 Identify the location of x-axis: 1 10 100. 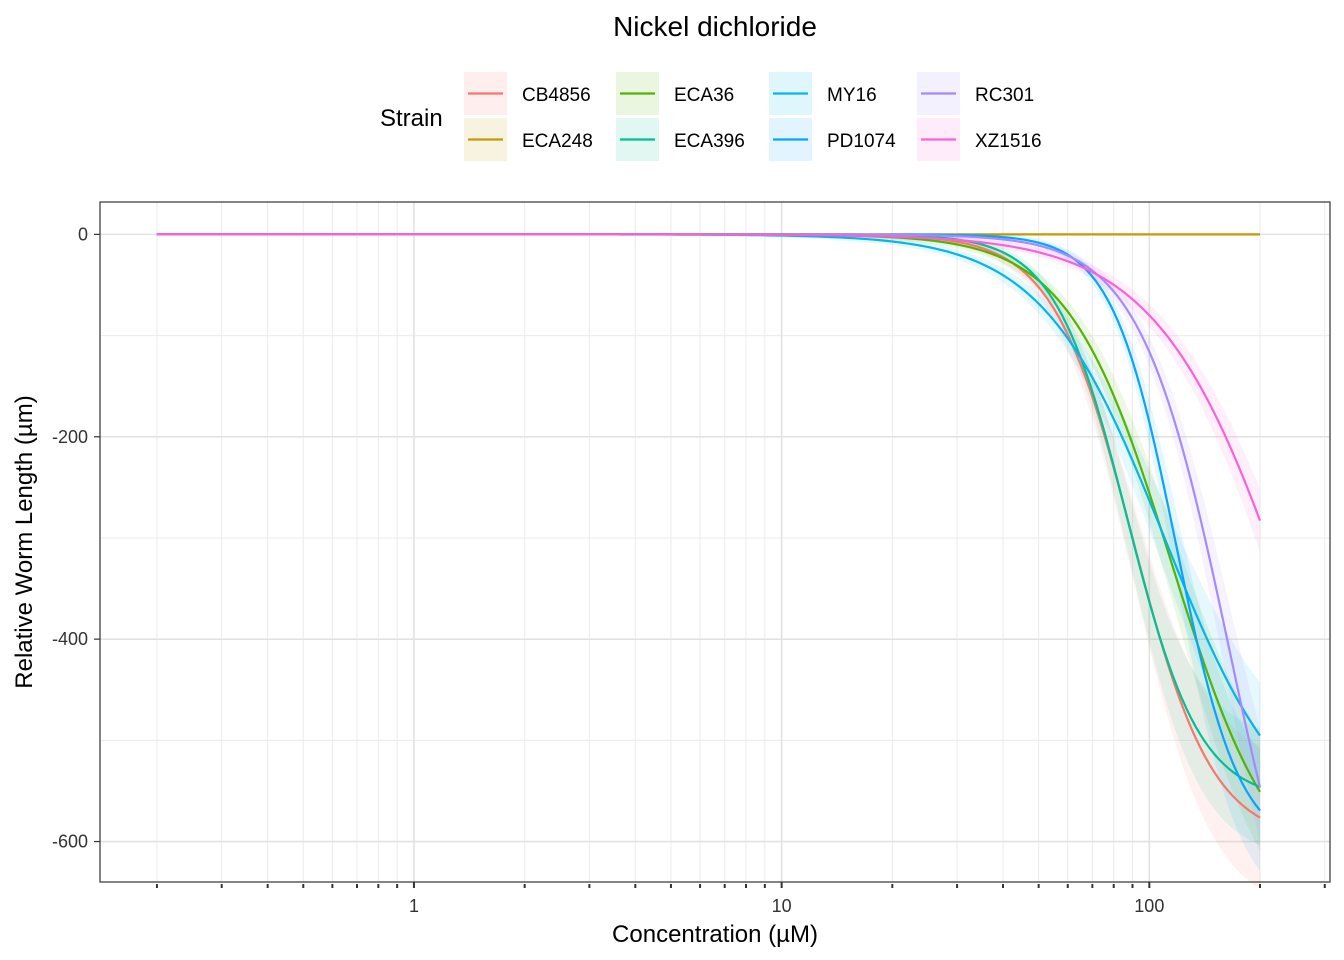
(740, 899).